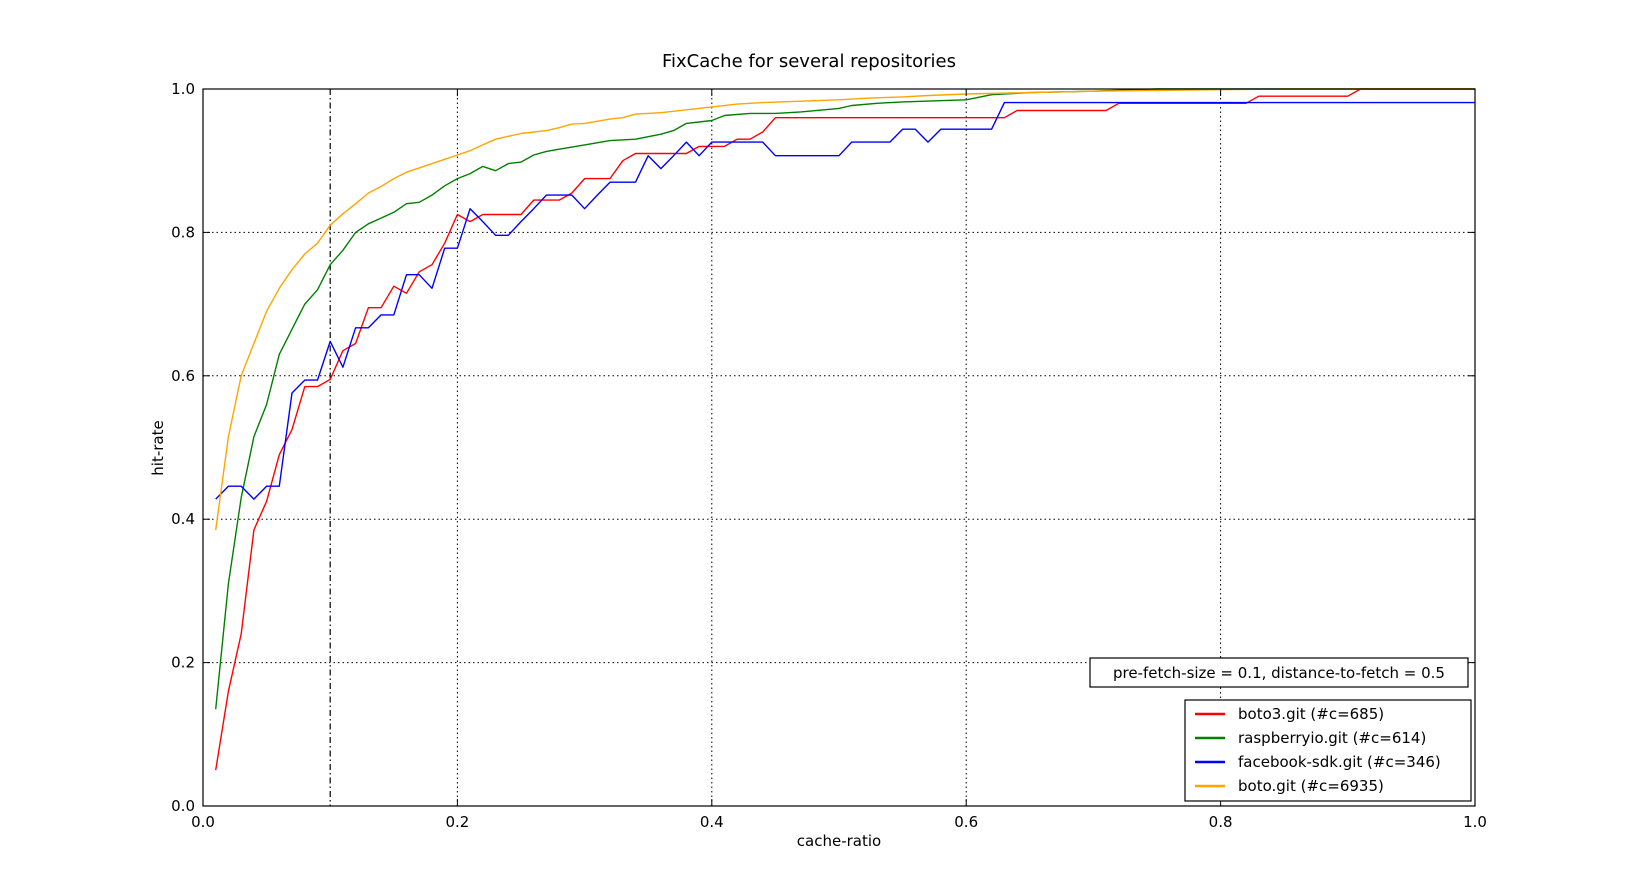 This screenshot has width=1626, height=887. What do you see at coordinates (183, 663) in the screenshot?
I see `y-tick-label: 0.2` at bounding box center [183, 663].